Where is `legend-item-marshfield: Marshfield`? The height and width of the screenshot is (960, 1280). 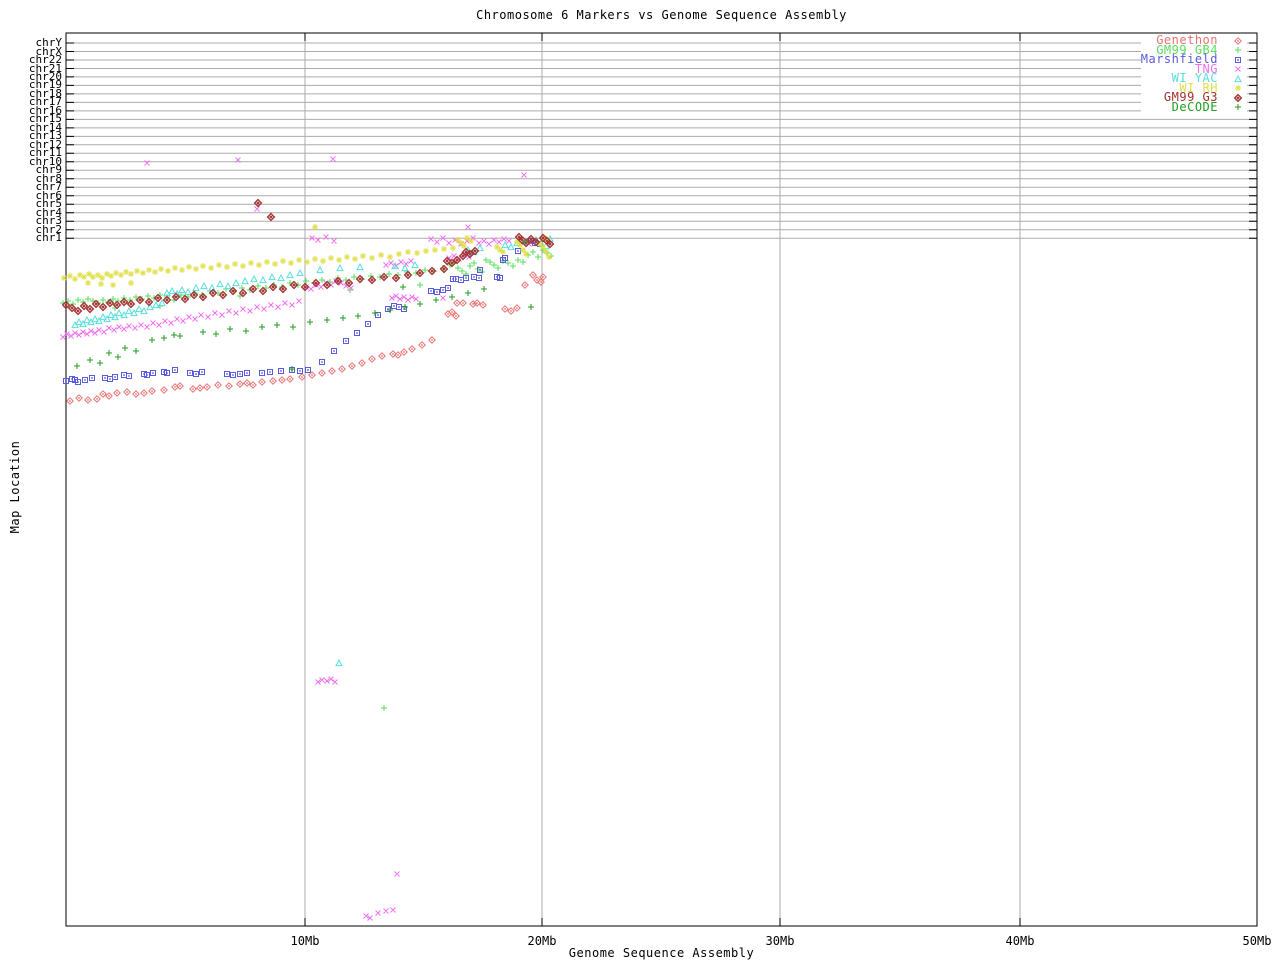 legend-item-marshfield: Marshfield is located at coordinates (1193, 59).